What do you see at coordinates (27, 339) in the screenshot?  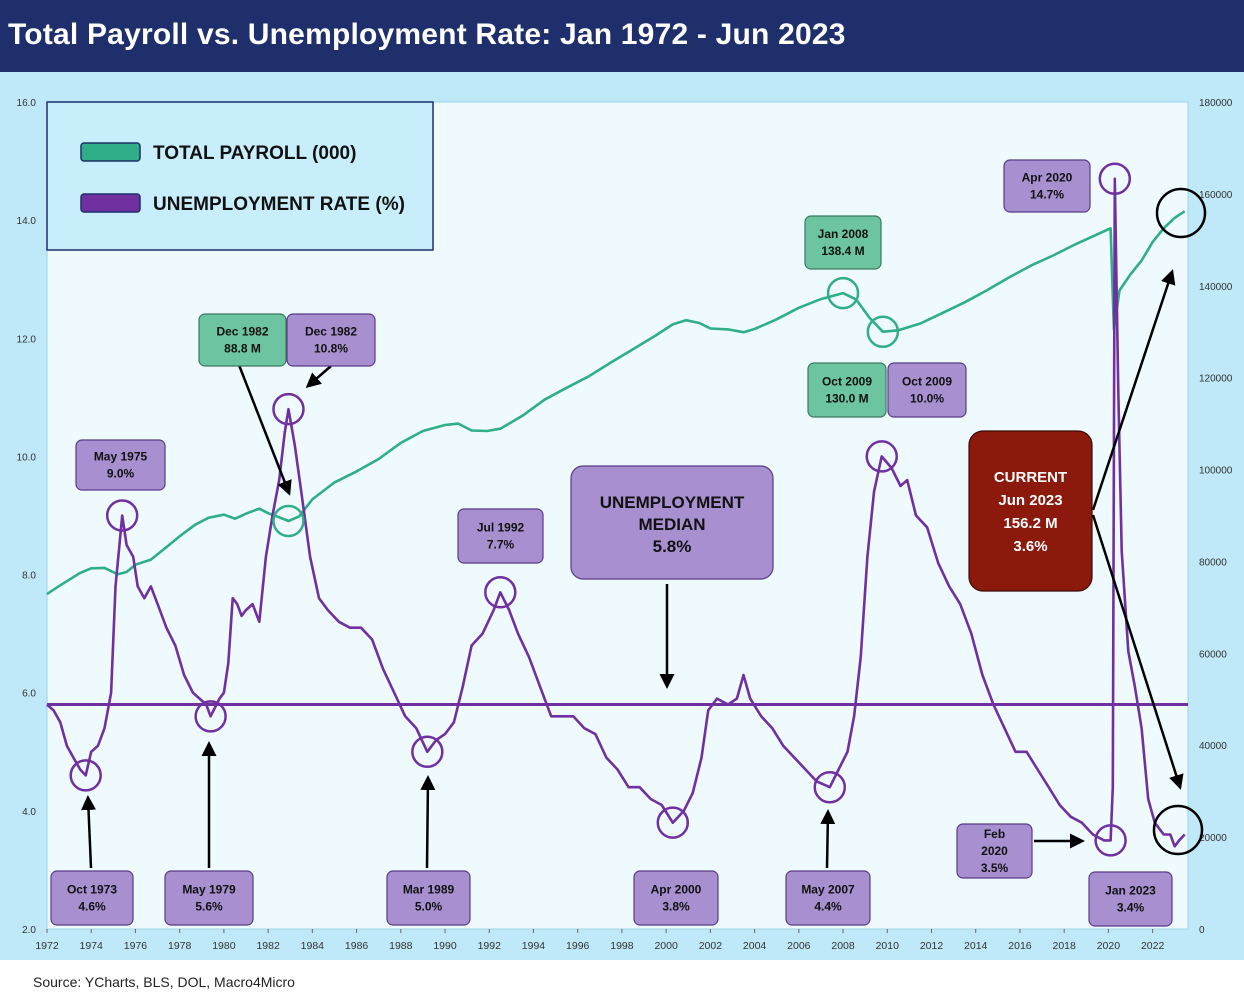 I see `y-left-tick-label: 12.0` at bounding box center [27, 339].